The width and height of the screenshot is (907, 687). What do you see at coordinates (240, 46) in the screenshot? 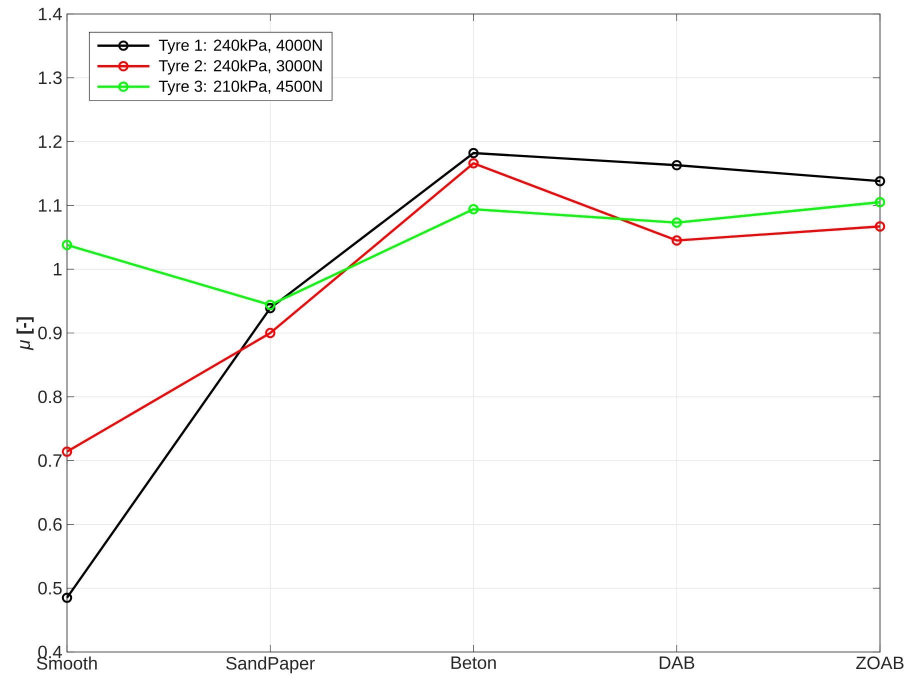
I see `legend-label: Tyre 1: 240kPa, 4000N` at bounding box center [240, 46].